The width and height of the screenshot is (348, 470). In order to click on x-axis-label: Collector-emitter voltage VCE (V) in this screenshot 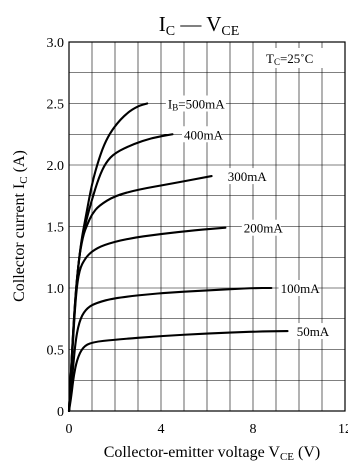, I will do `click(212, 453)`.